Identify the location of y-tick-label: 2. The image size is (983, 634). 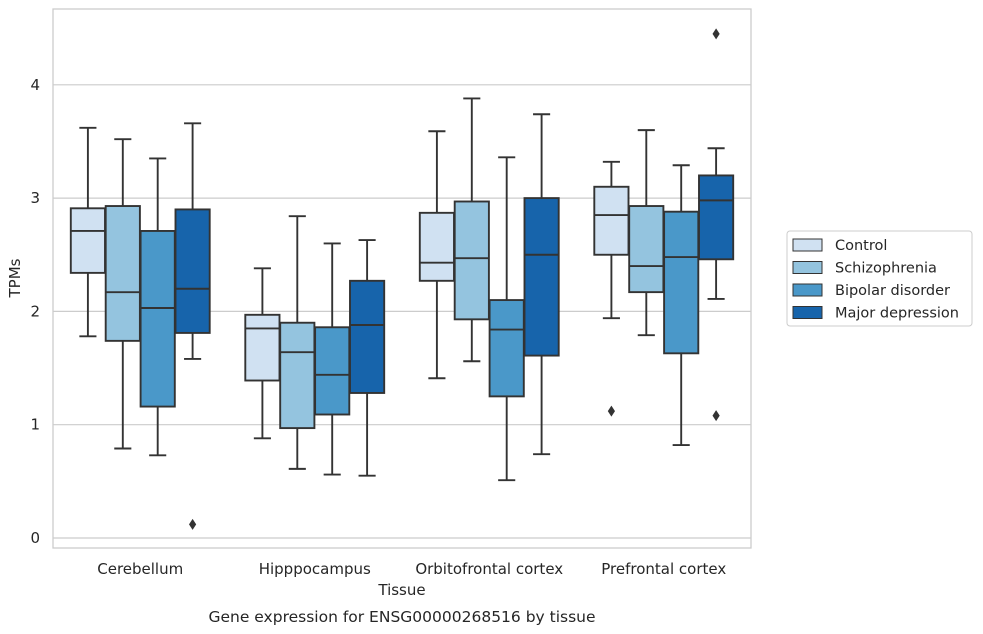
(35, 311).